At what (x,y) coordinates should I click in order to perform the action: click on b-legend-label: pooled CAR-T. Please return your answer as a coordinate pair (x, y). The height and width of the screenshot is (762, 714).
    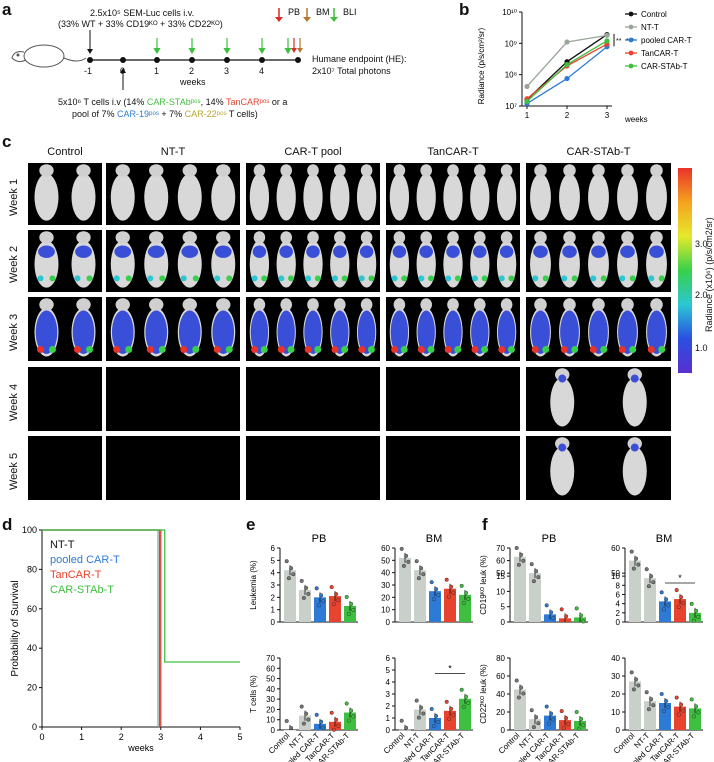
    Looking at the image, I should click on (666, 40).